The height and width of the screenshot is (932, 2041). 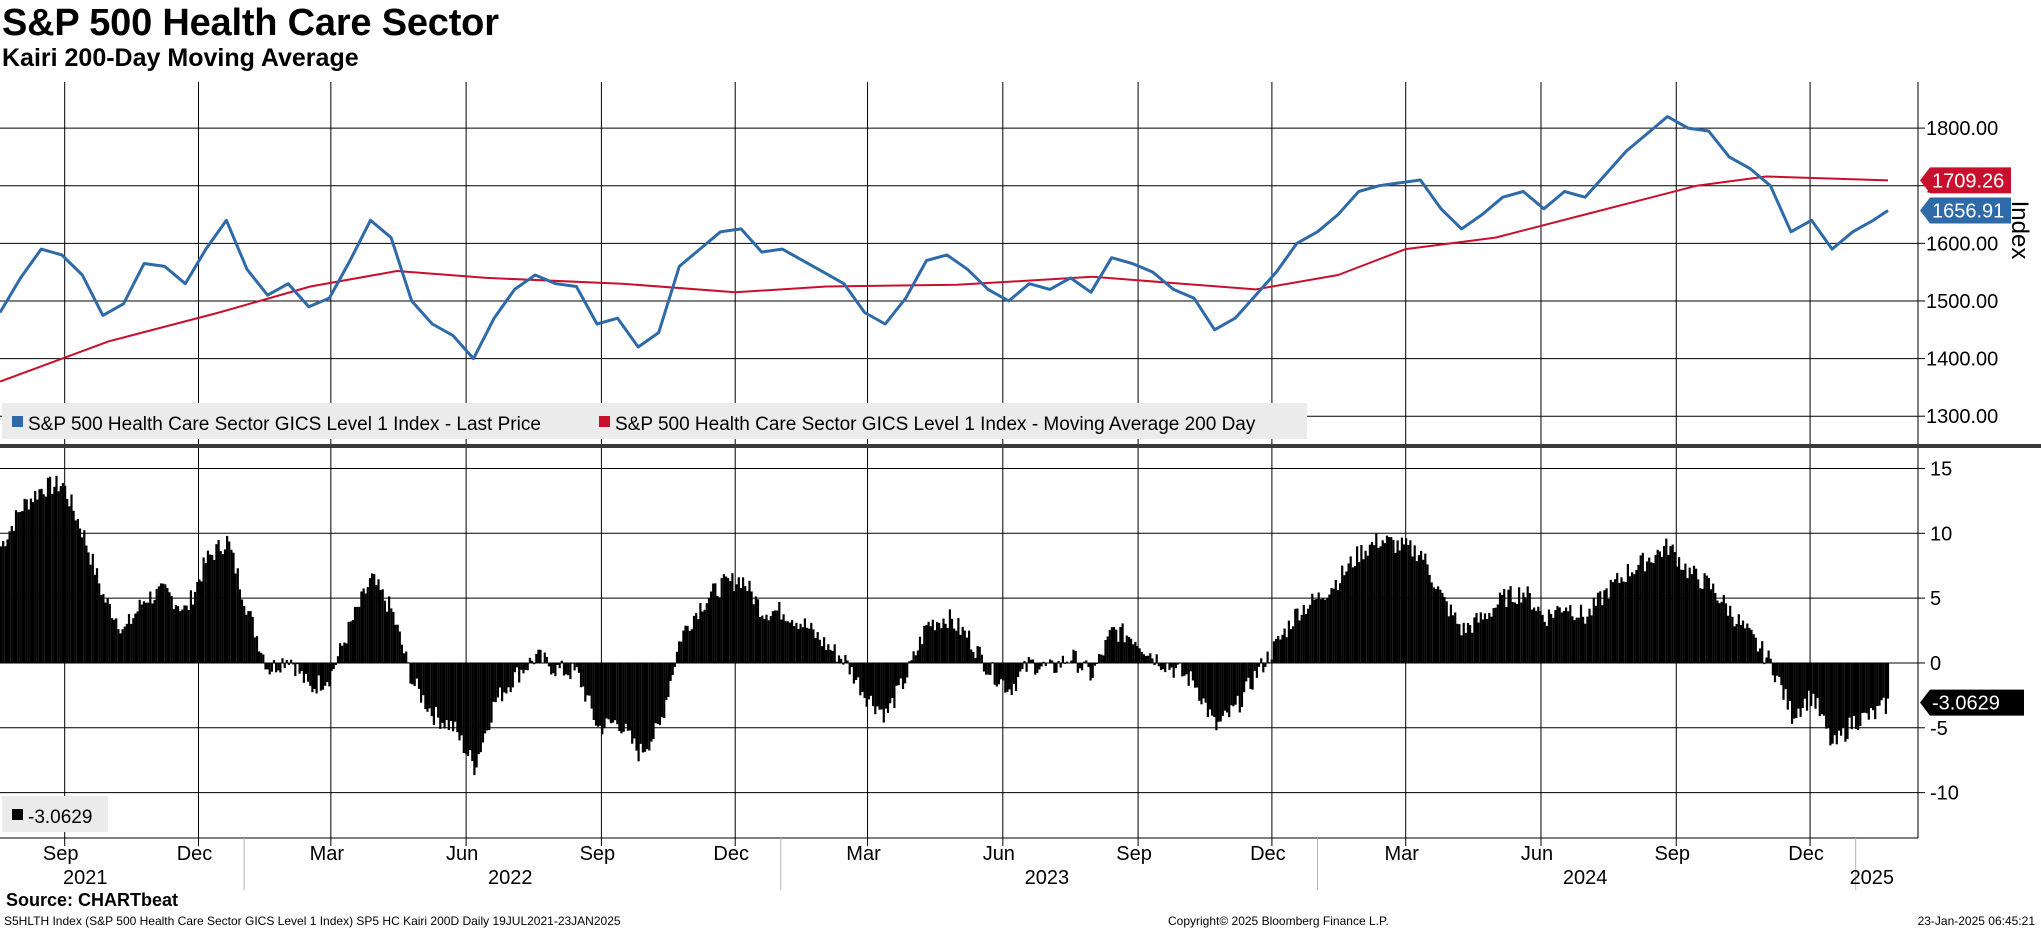 I want to click on y-tick-label: -5, so click(x=1939, y=729).